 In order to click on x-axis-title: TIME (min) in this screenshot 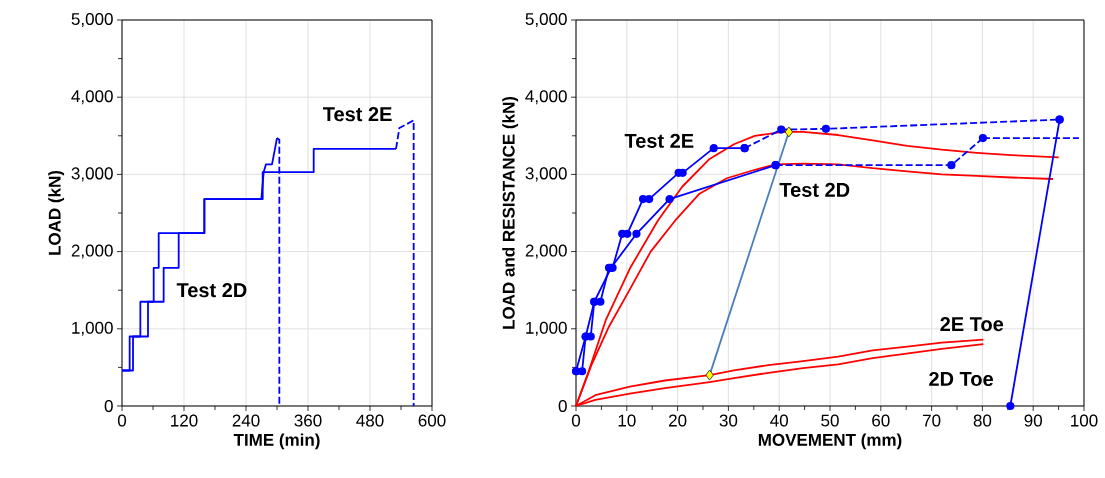, I will do `click(276, 441)`.